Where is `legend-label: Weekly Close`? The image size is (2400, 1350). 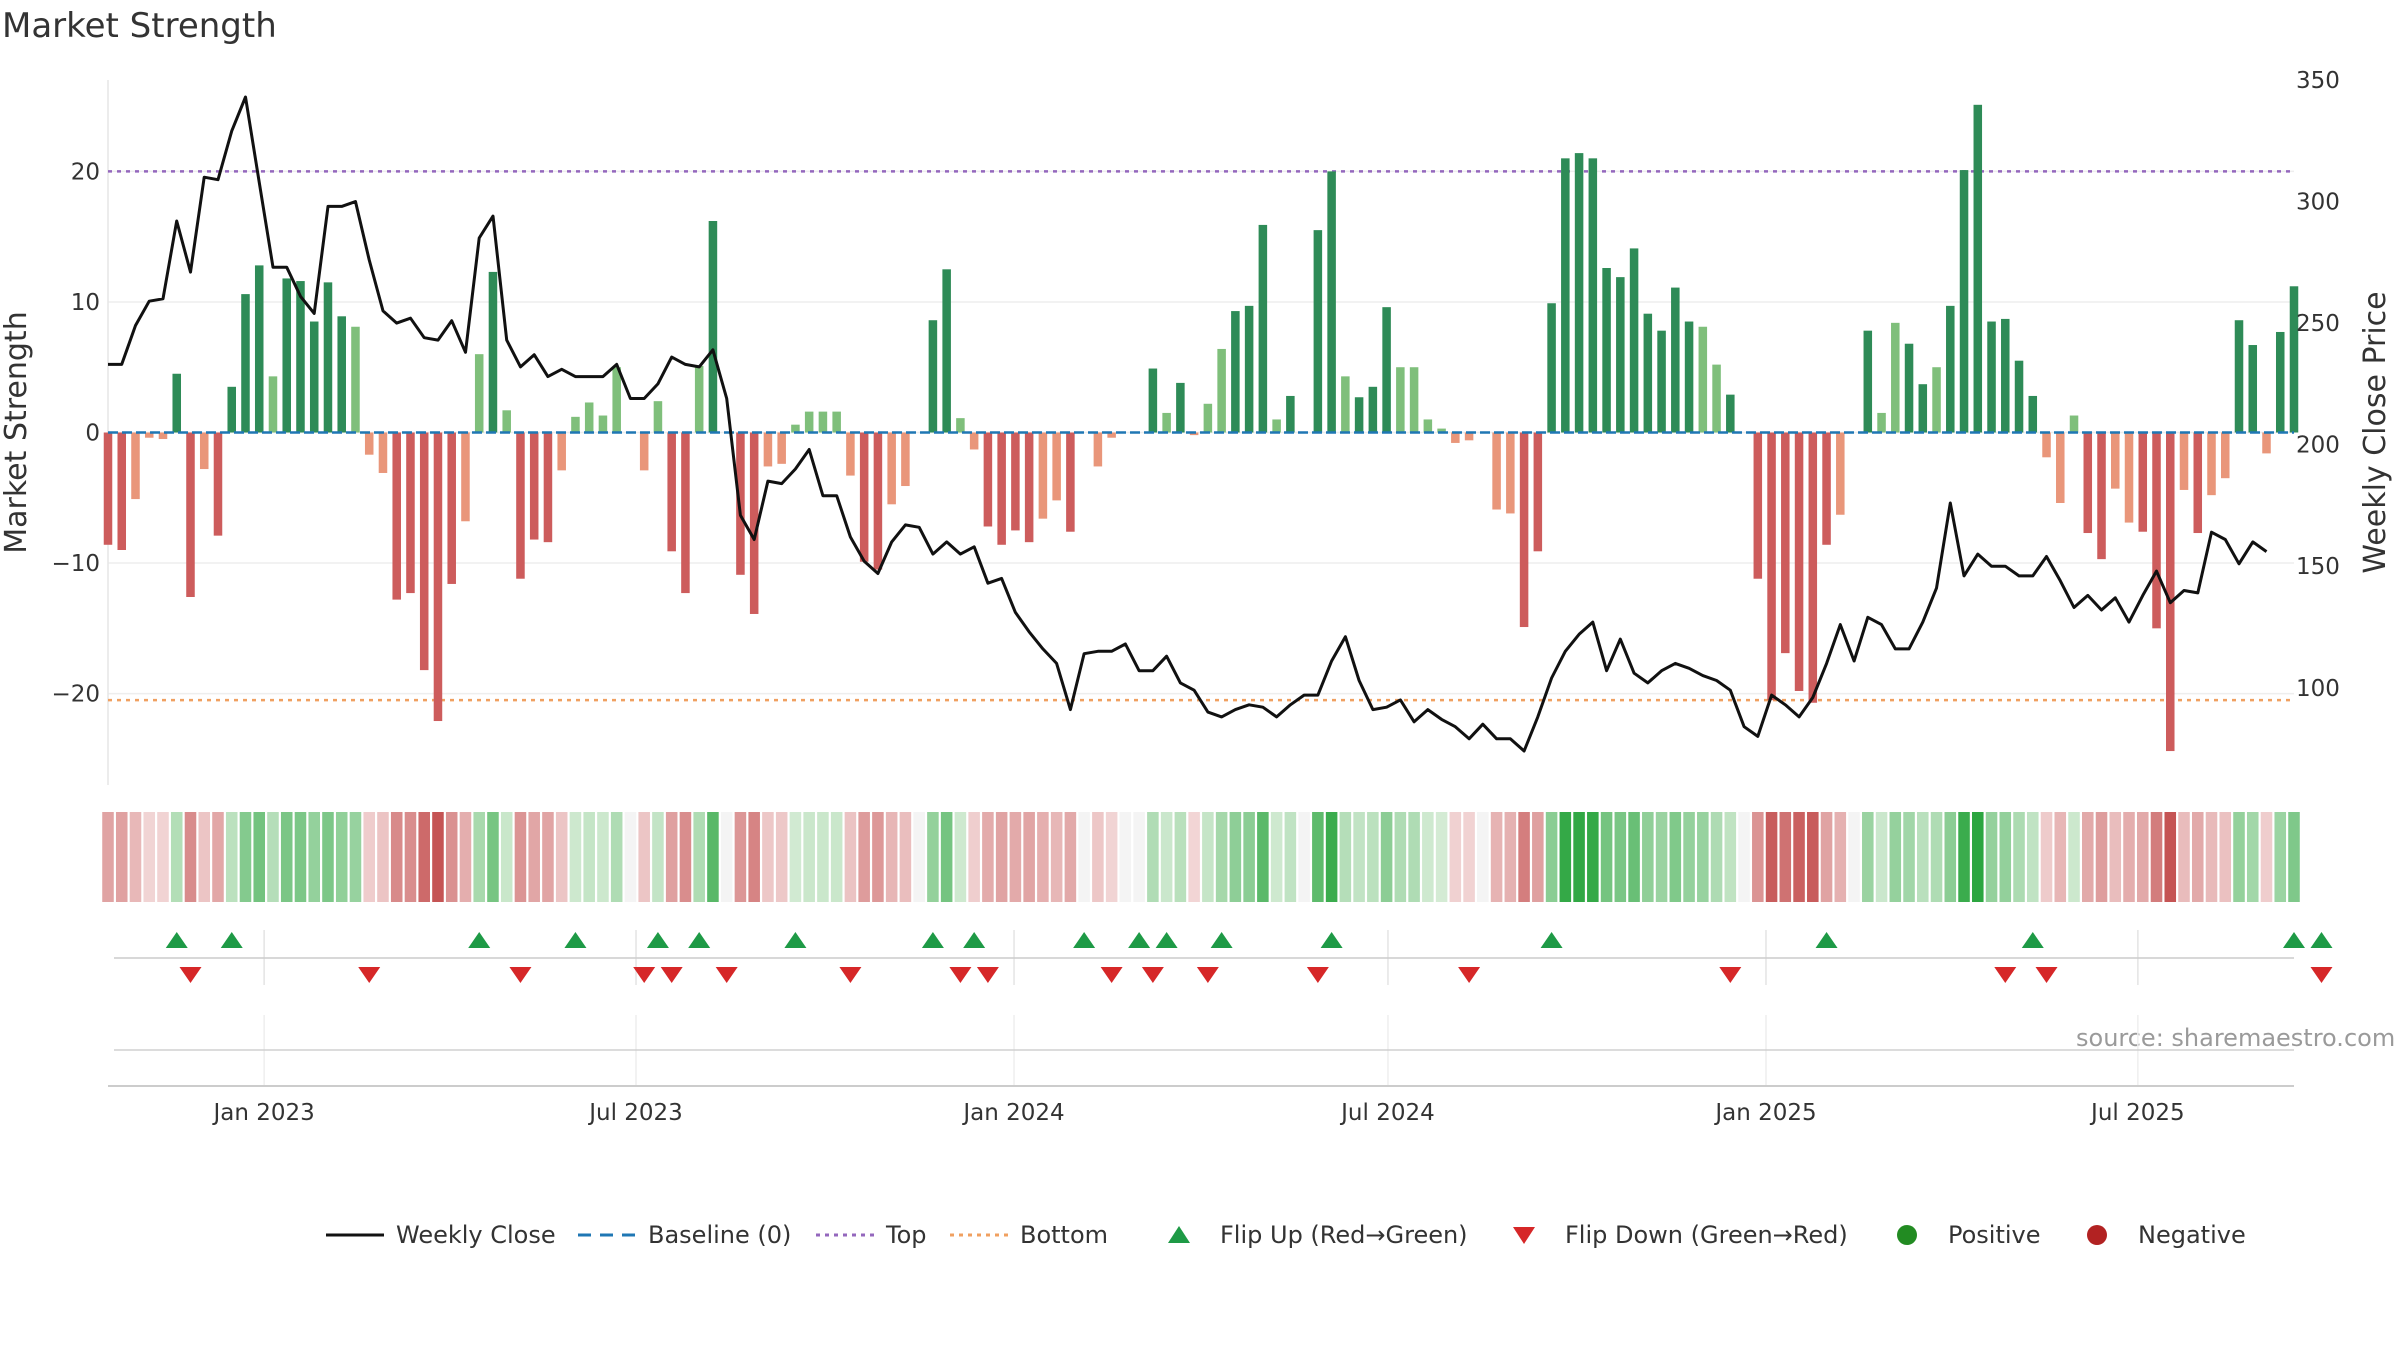 legend-label: Weekly Close is located at coordinates (476, 1235).